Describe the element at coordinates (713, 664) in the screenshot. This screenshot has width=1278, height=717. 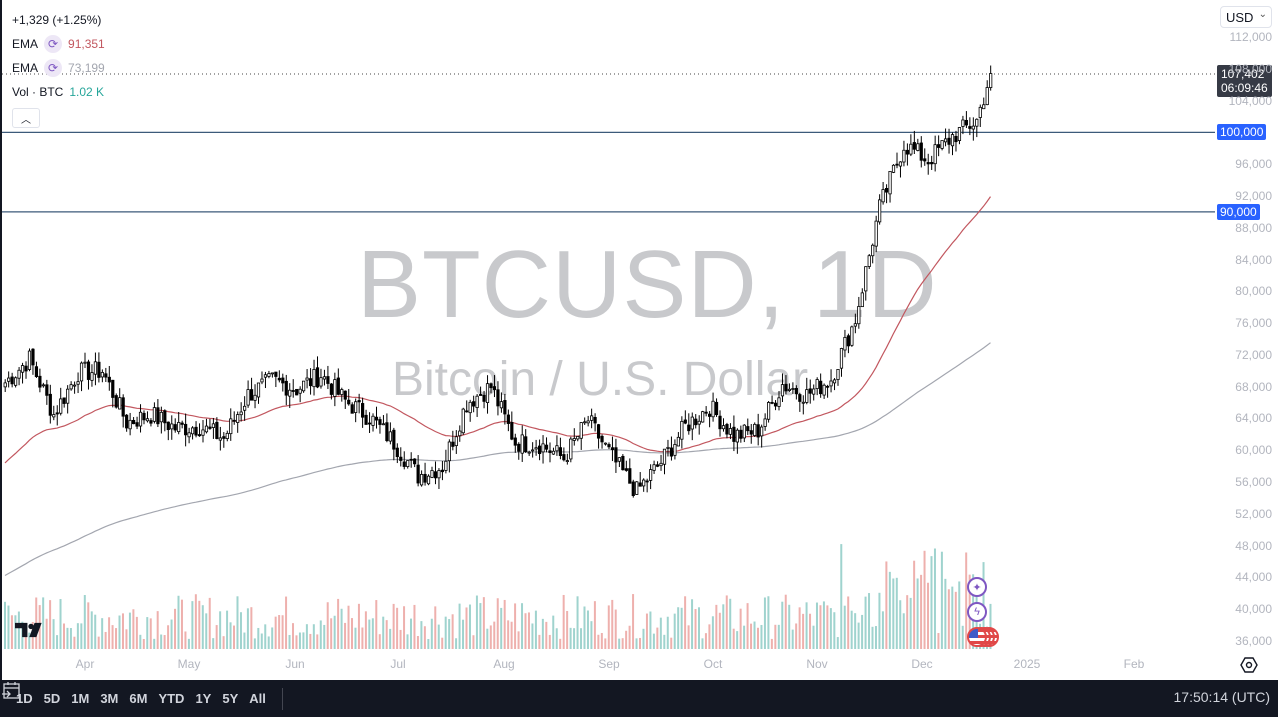
I see `time-tick: Oct` at that location.